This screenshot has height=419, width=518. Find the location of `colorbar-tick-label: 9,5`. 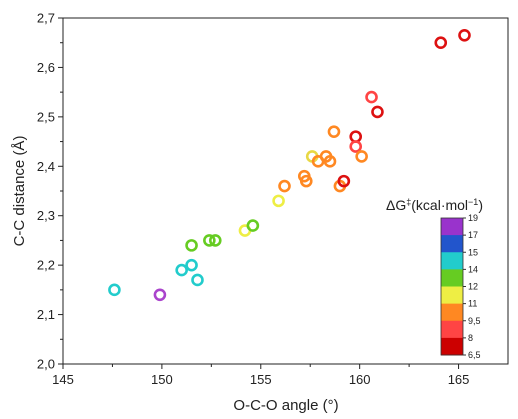

colorbar-tick-label: 9,5 is located at coordinates (474, 321).